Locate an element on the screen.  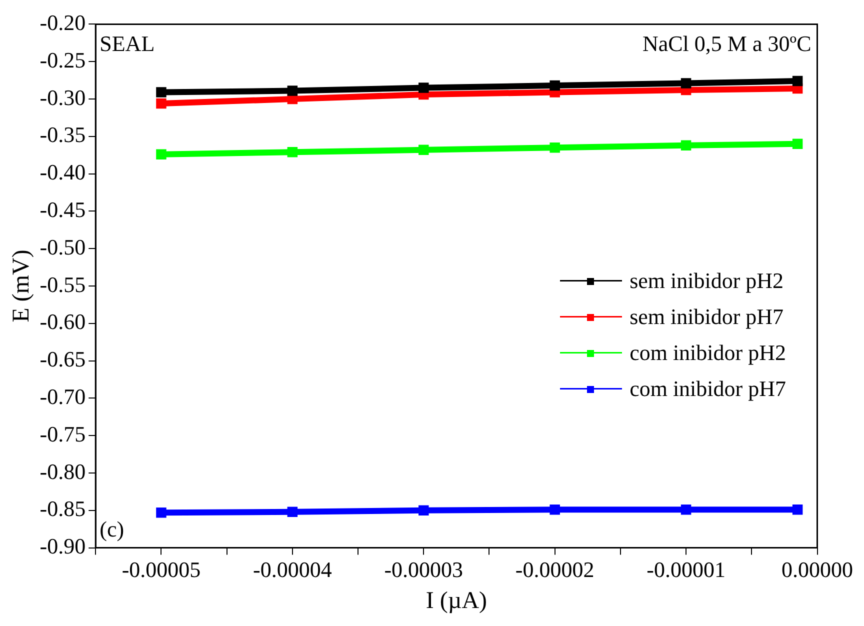
y-tick-label: -0.70 is located at coordinates (63, 396).